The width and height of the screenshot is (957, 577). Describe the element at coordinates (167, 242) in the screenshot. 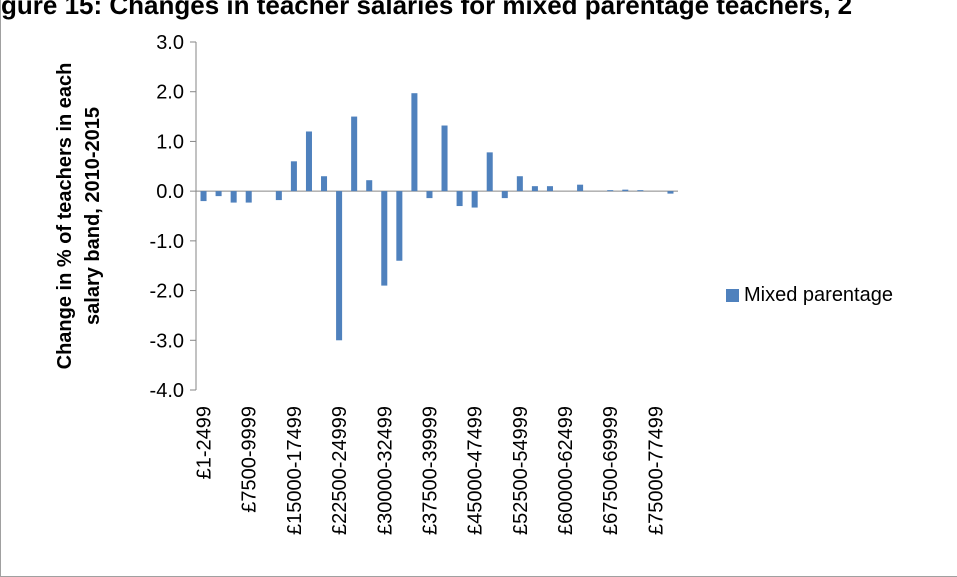

I see `y-tick-label: -1.0` at that location.